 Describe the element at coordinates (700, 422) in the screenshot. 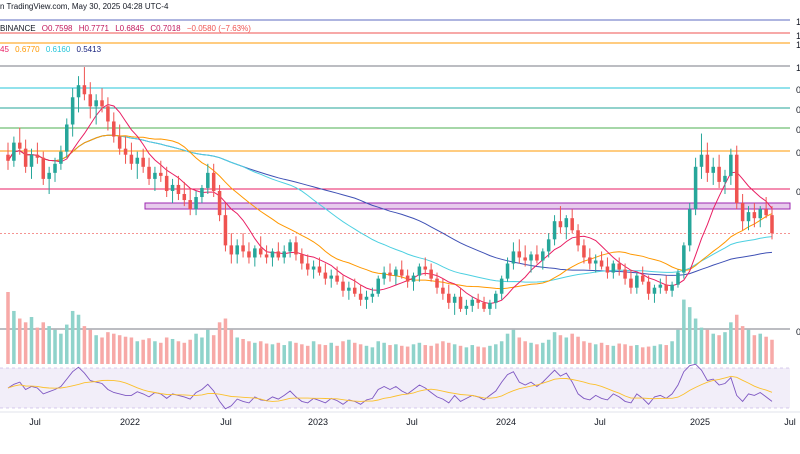

I see `x-tick-label-7: 2025` at that location.